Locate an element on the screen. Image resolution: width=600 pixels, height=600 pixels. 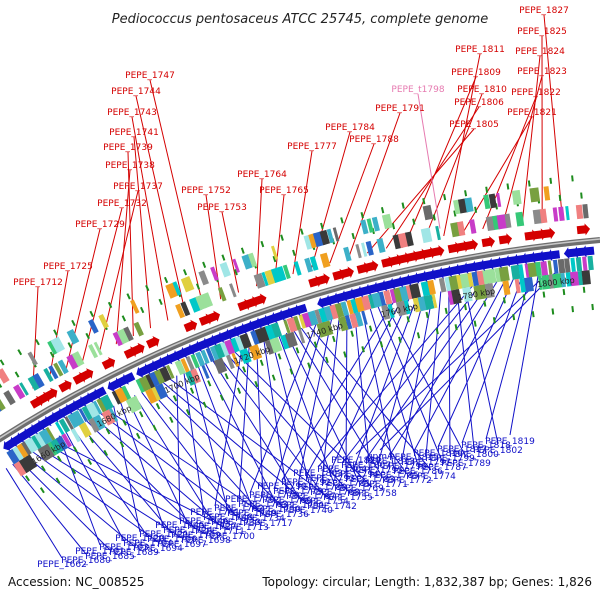
forward-gene-label: PEPE_1741 is located at coordinates (134, 133).